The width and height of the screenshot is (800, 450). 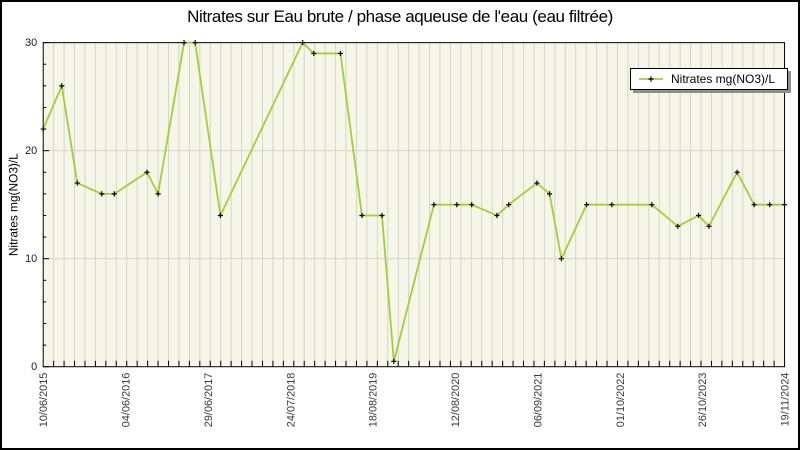 What do you see at coordinates (374, 400) in the screenshot?
I see `x-tick-label: 18/08/2019` at bounding box center [374, 400].